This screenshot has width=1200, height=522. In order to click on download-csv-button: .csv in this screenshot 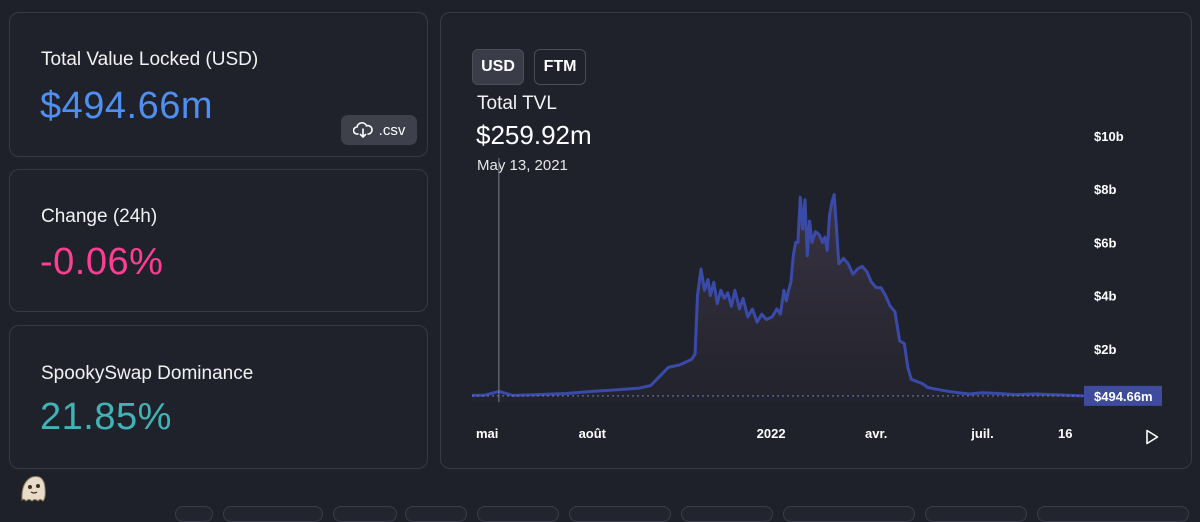, I will do `click(379, 130)`.